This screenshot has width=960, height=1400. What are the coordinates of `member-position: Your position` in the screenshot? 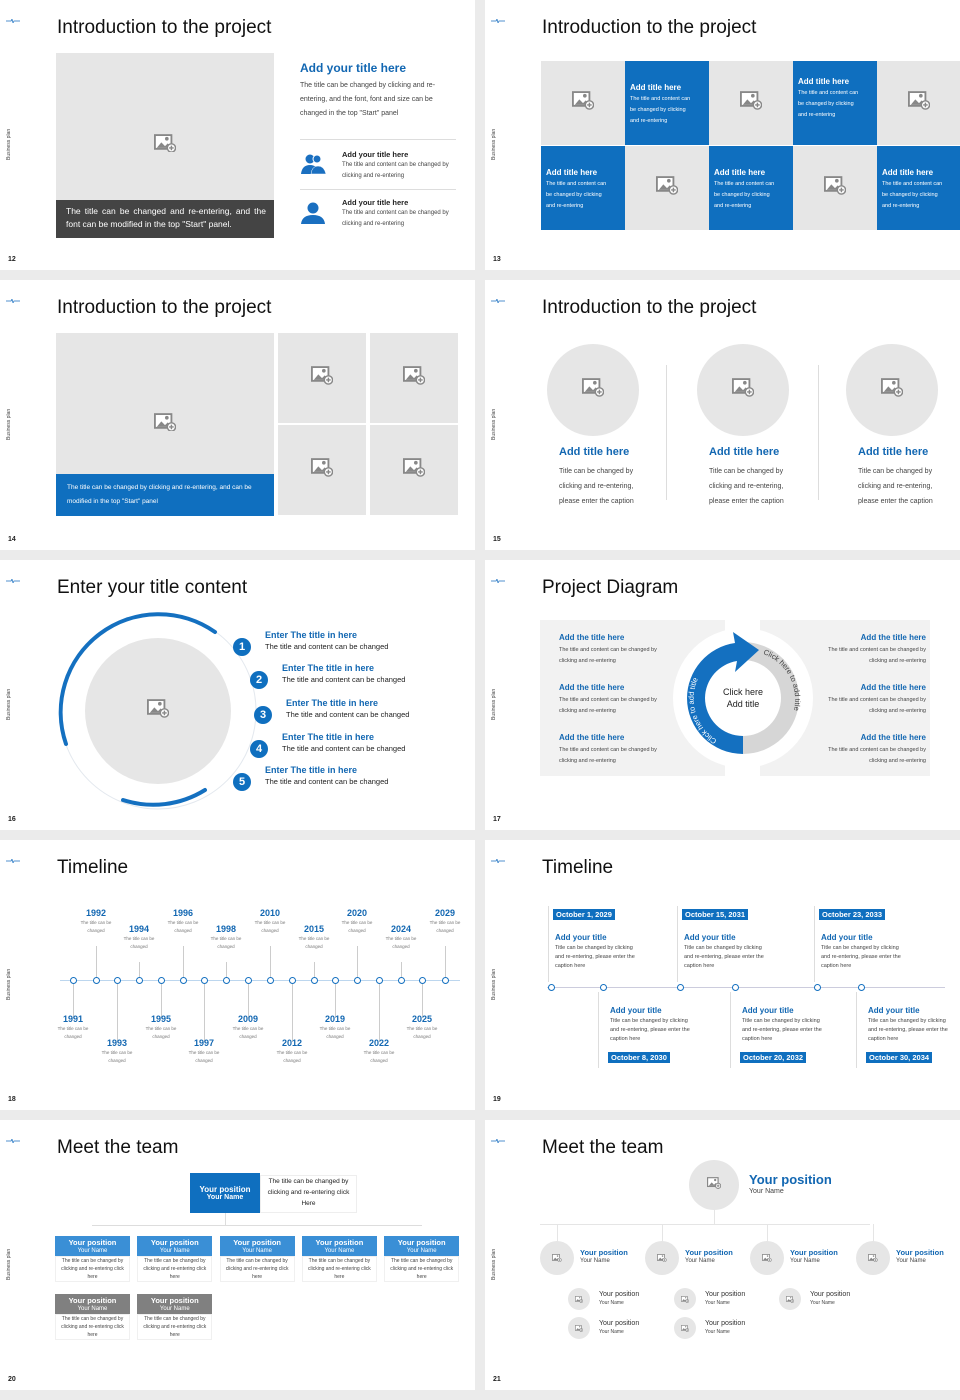 It's located at (619, 1294).